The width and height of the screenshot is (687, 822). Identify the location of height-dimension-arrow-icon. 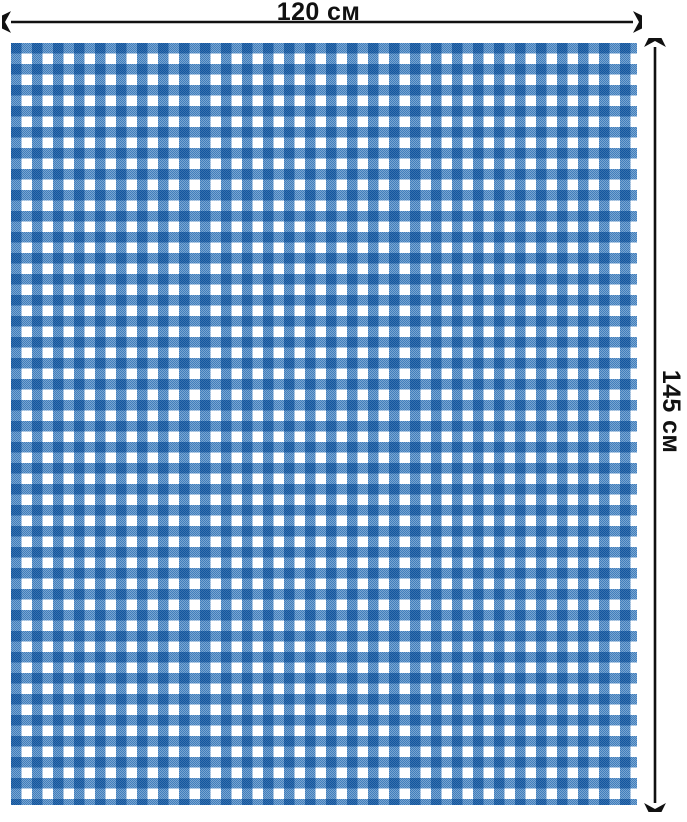
(655, 425).